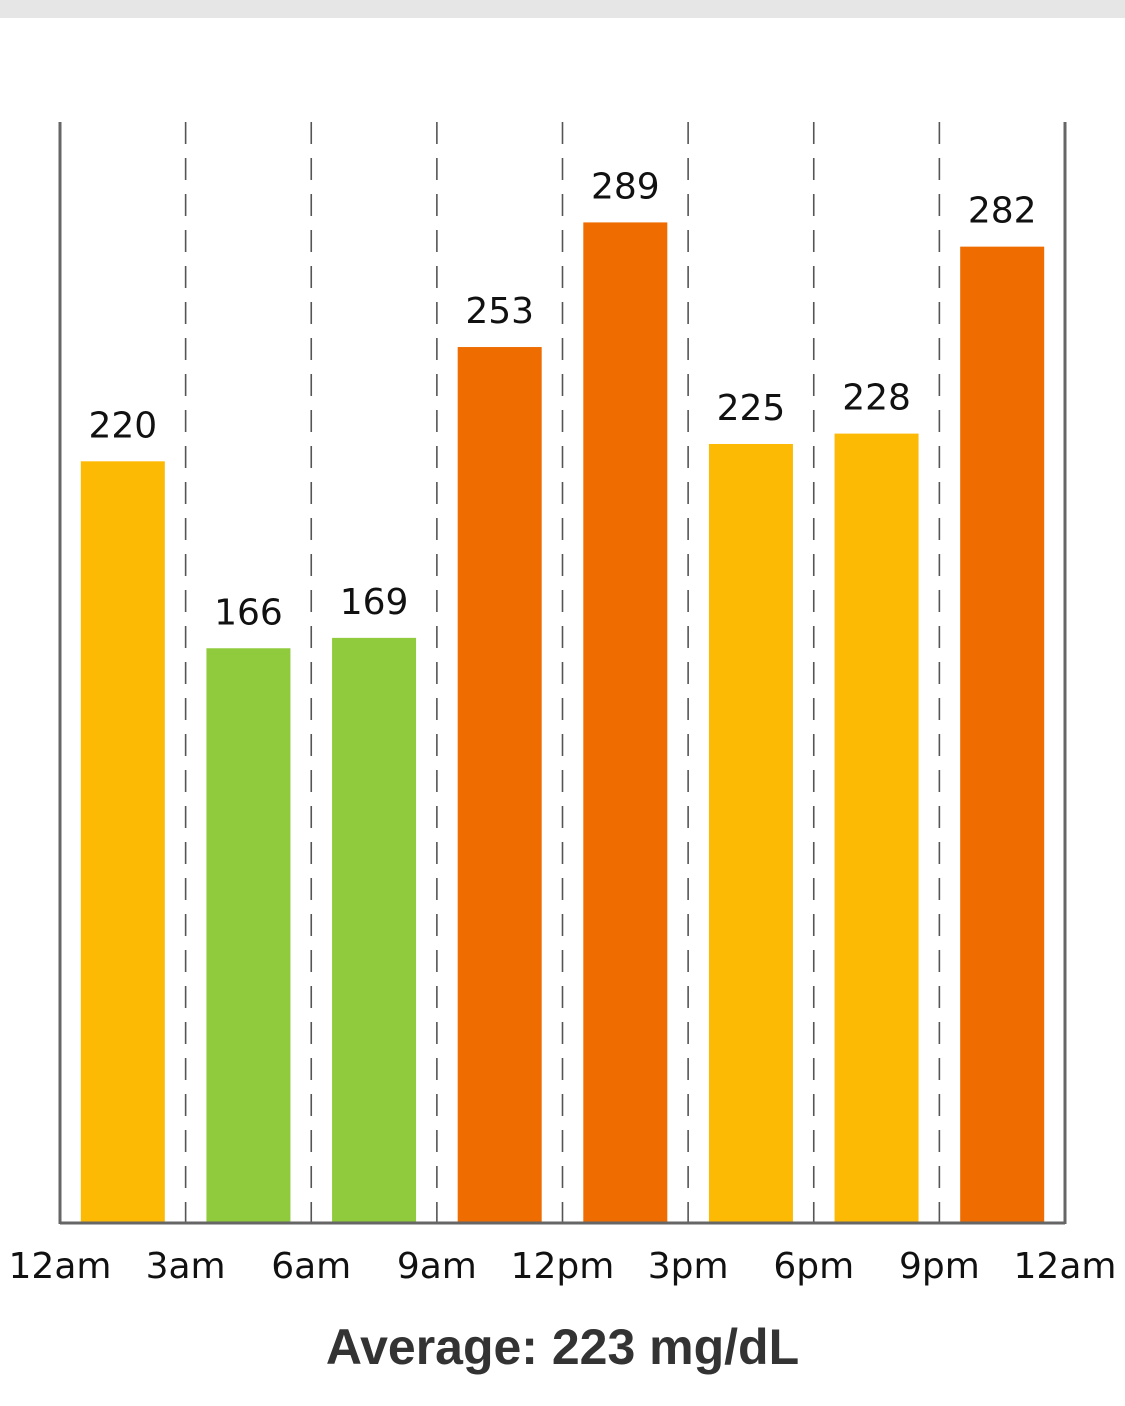 This screenshot has width=1125, height=1406. I want to click on x-tick-labels: 12am 3am 6am 9am 12pm 3pm 6pm 9pm 12am, so click(563, 1266).